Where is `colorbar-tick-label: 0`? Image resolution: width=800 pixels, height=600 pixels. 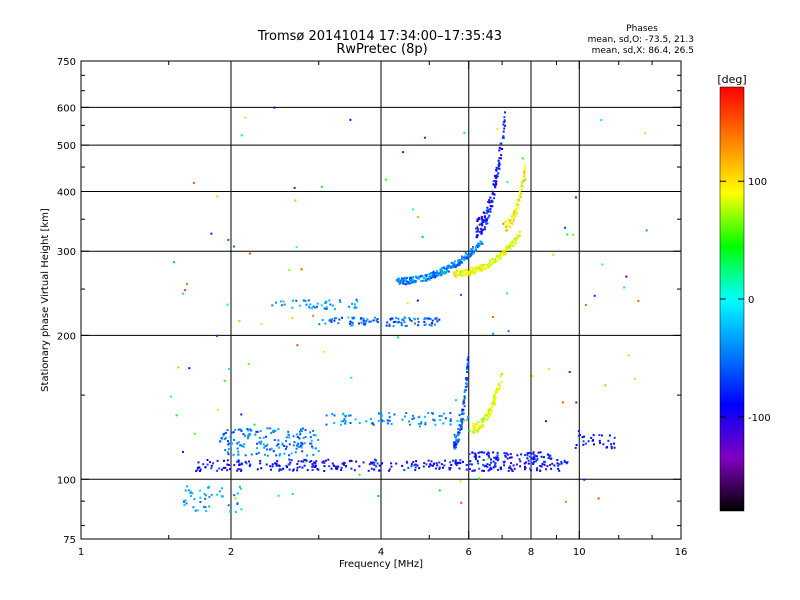 colorbar-tick-label: 0 is located at coordinates (751, 300).